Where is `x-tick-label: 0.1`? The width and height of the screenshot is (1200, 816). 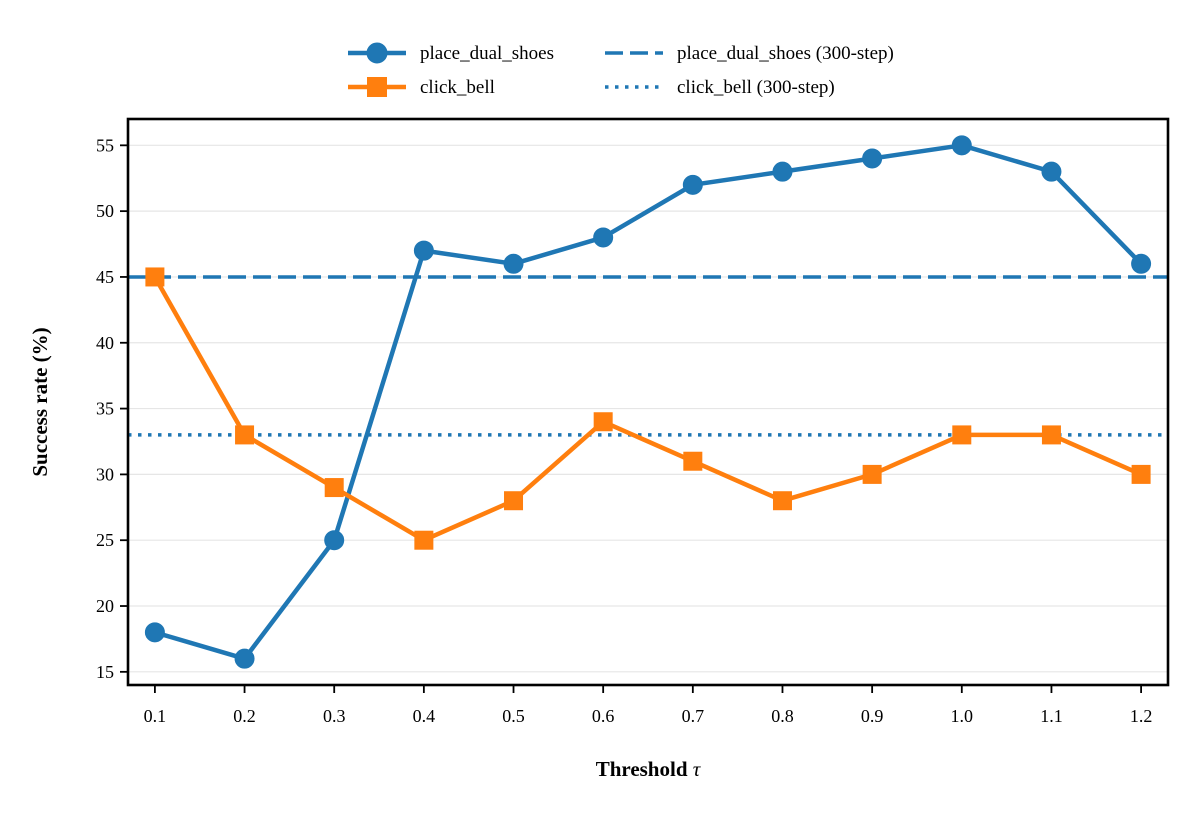
x-tick-label: 0.1 is located at coordinates (155, 716).